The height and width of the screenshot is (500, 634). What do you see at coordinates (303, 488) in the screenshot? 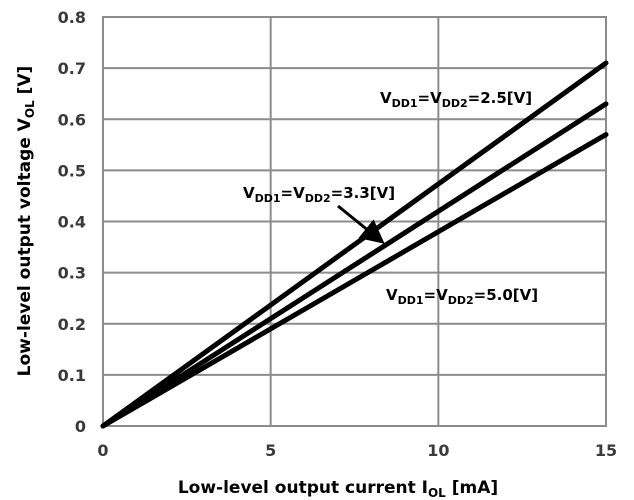
I see `x-axis-title-main: Low-level output current I` at bounding box center [303, 488].